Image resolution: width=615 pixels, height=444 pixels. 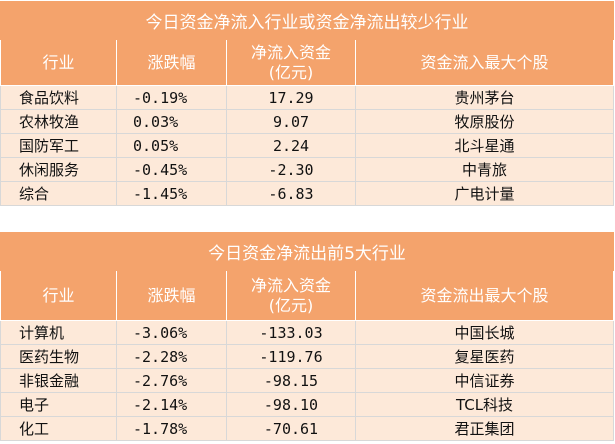 I want to click on amount-cell: -2.30, so click(x=291, y=169).